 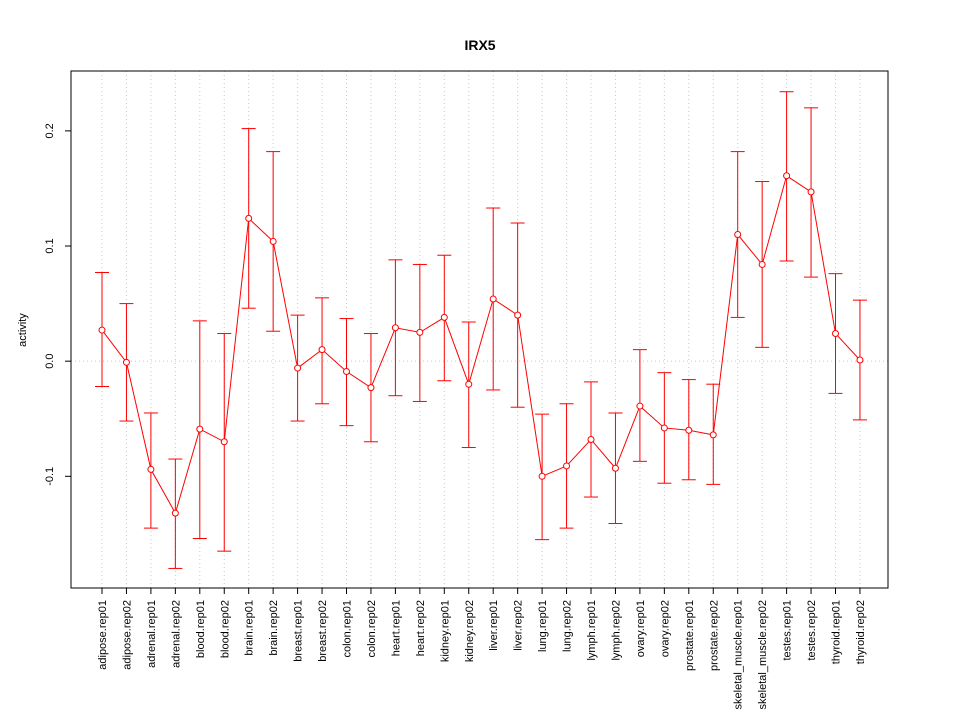 What do you see at coordinates (812, 630) in the screenshot?
I see `x-tick-label: testes.rep02` at bounding box center [812, 630].